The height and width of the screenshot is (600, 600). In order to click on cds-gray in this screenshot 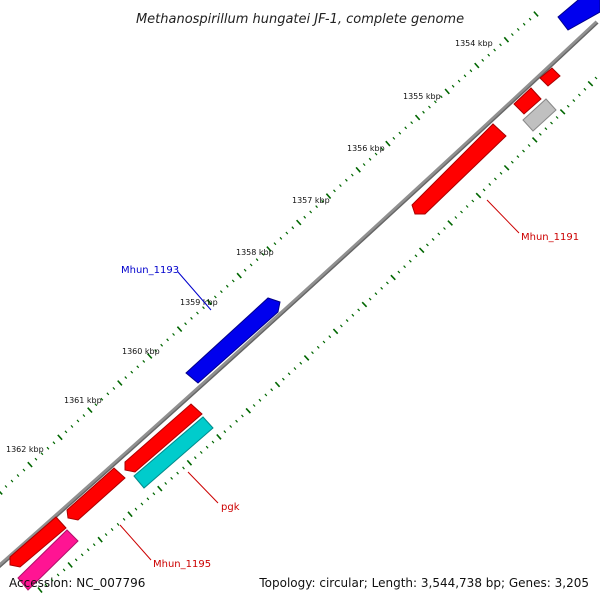, I will do `click(539, 115)`.